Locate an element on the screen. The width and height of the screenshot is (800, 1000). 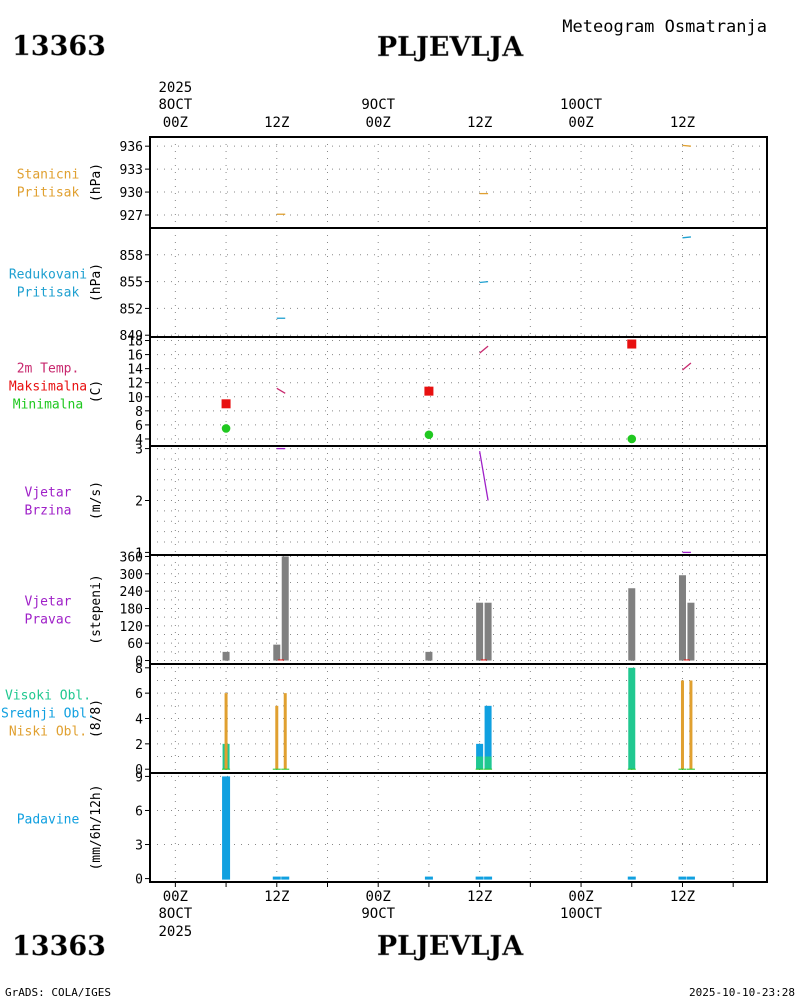
top-date-label: 10OCT is located at coordinates (581, 105).